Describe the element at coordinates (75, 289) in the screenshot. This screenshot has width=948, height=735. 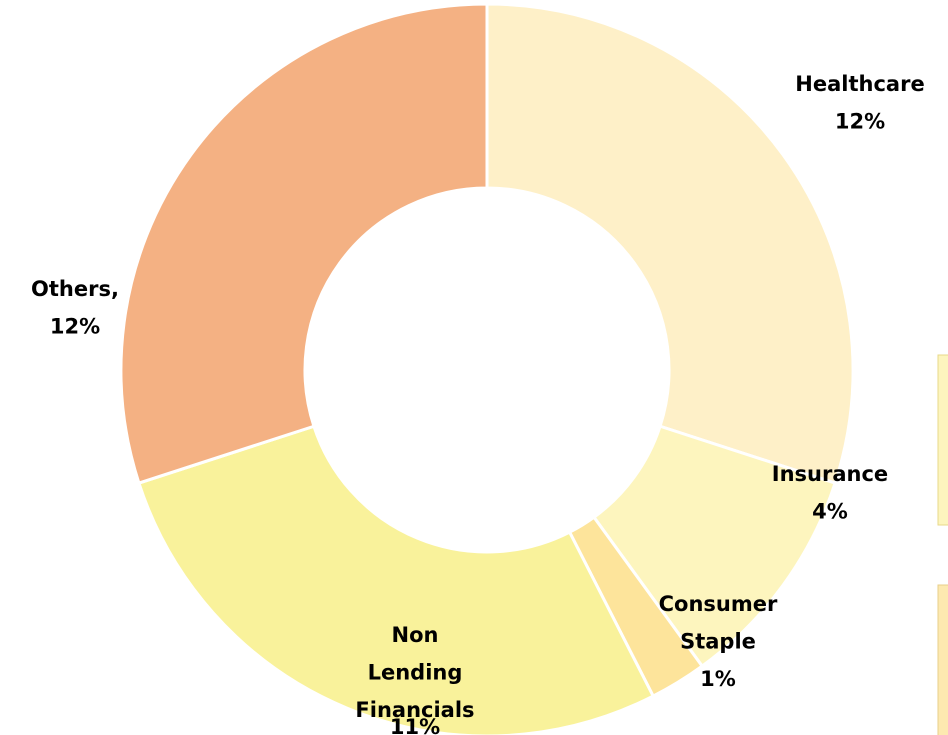
I see `slice-label: Others,` at that location.